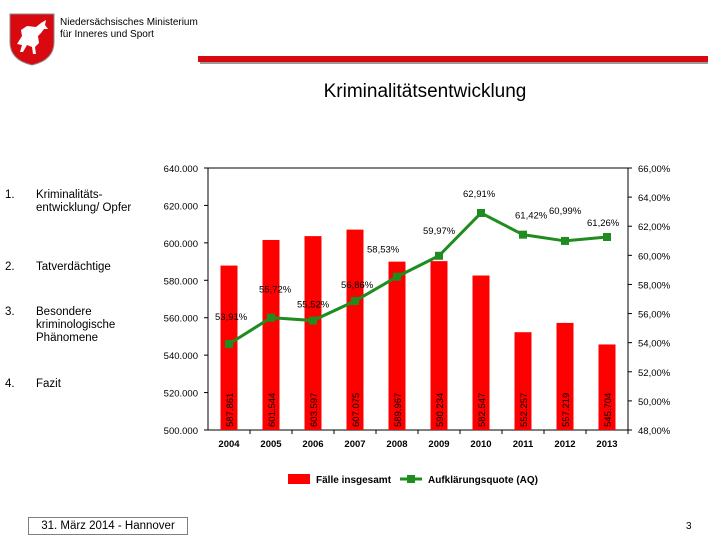 Image resolution: width=720 pixels, height=540 pixels. I want to click on bar-2005, so click(271, 334).